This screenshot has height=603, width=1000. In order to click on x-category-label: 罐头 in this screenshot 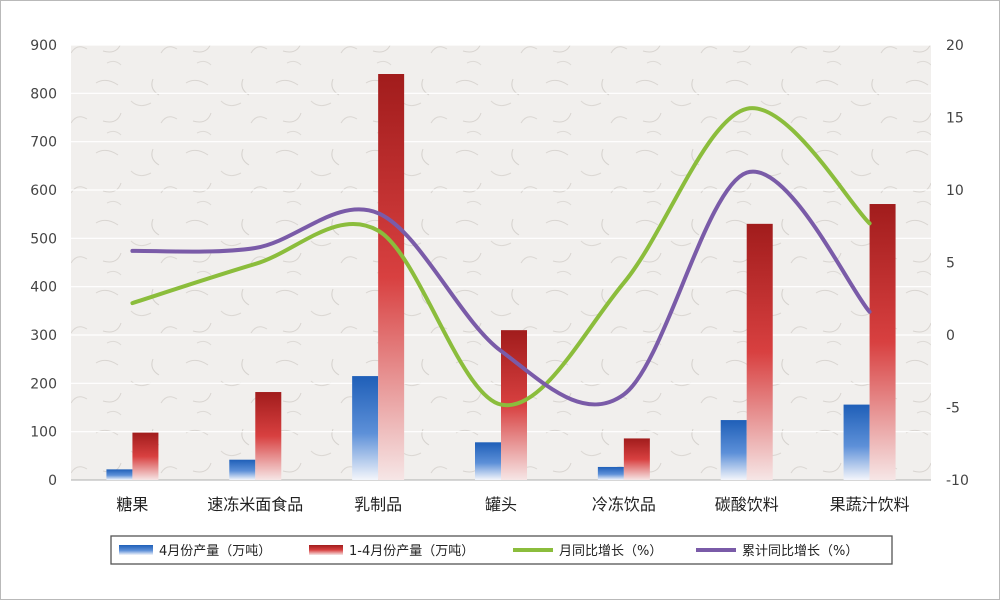, I will do `click(501, 504)`.